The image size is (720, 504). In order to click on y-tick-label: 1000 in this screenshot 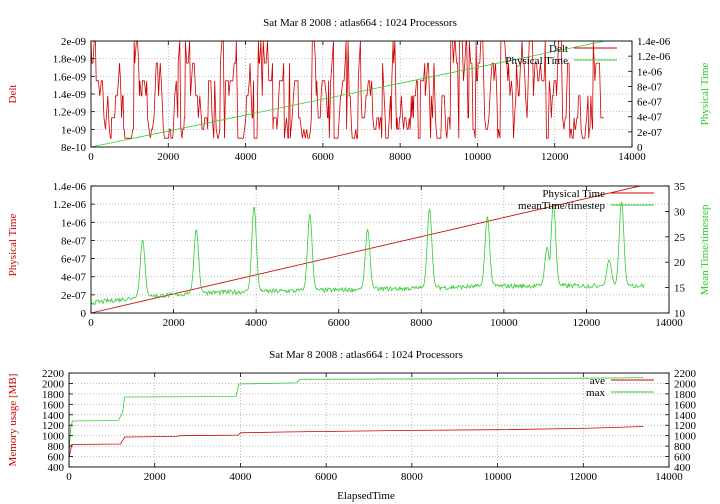, I will do `click(53, 437)`.